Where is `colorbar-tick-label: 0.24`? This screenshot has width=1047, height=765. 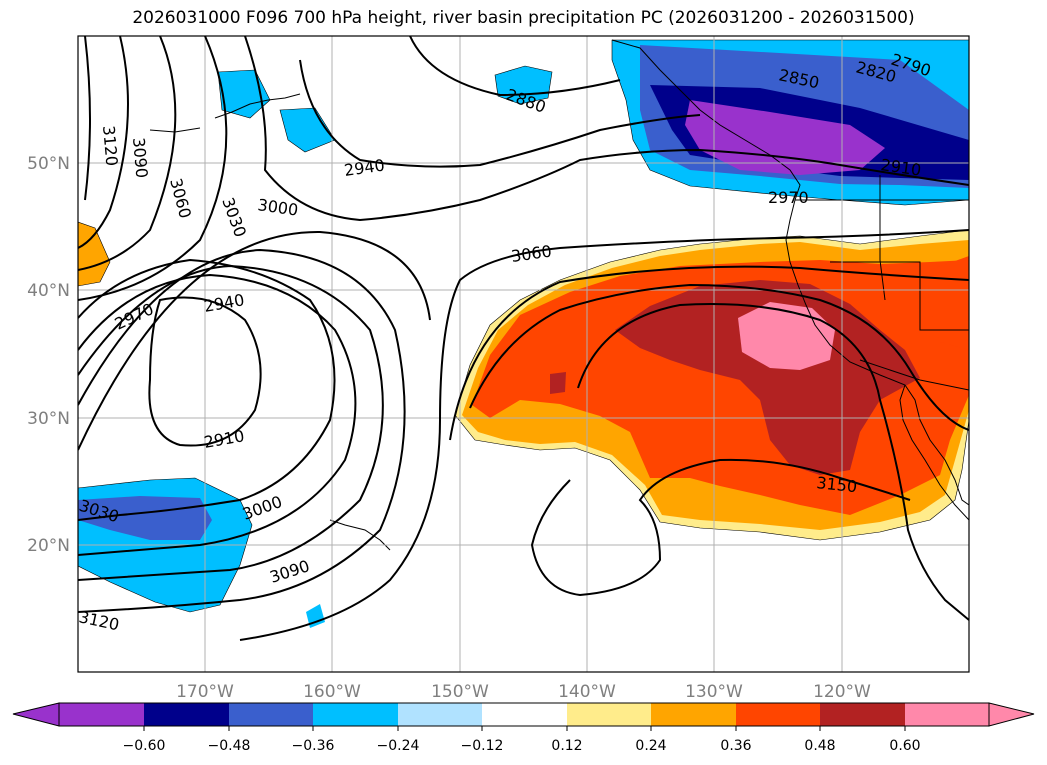 colorbar-tick-label: 0.24 is located at coordinates (650, 746).